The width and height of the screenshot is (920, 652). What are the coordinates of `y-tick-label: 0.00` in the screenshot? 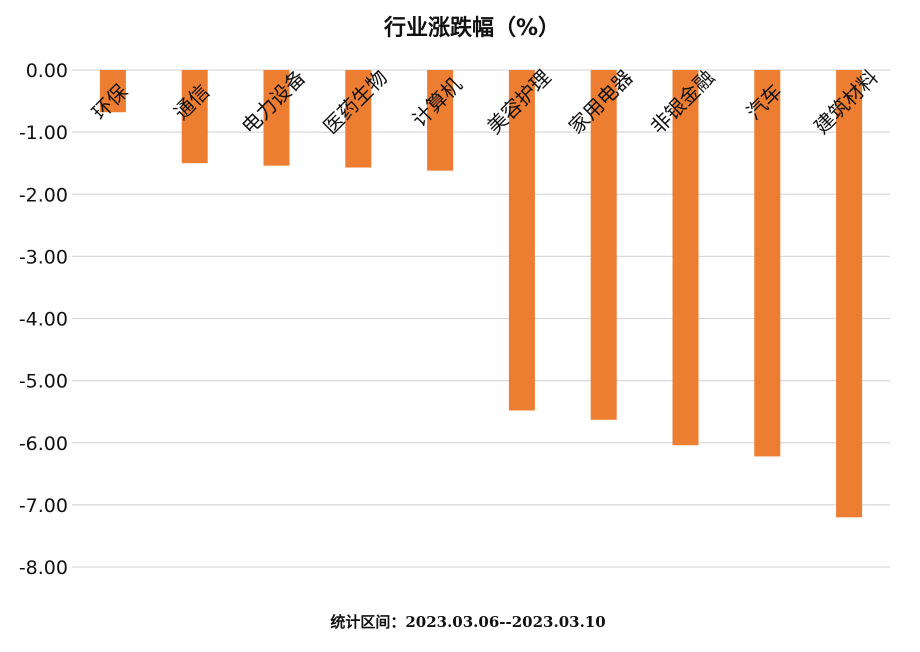 It's located at (47, 71).